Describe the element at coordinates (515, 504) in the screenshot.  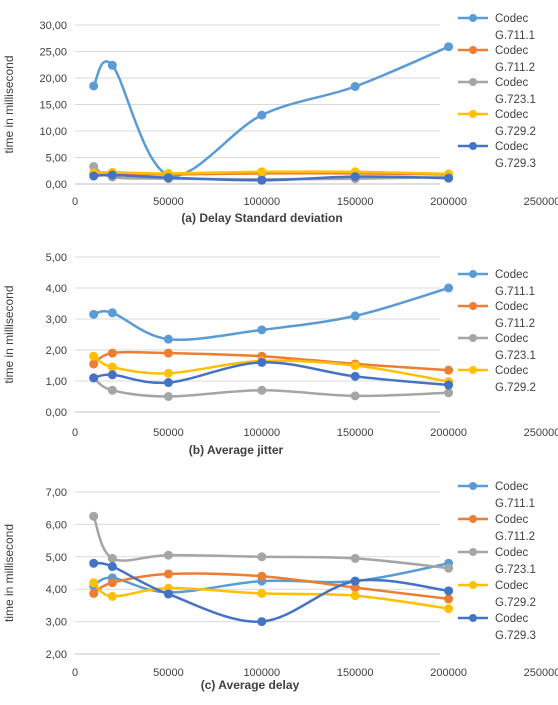
I see `legend-entry-line2: G.711.1` at that location.